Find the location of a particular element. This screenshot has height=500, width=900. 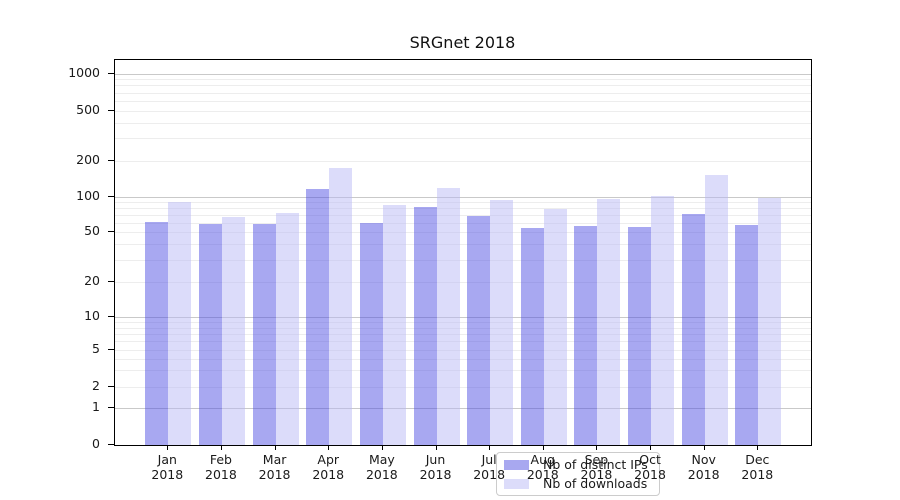

bar-distinct-ips-feb is located at coordinates (210, 334).